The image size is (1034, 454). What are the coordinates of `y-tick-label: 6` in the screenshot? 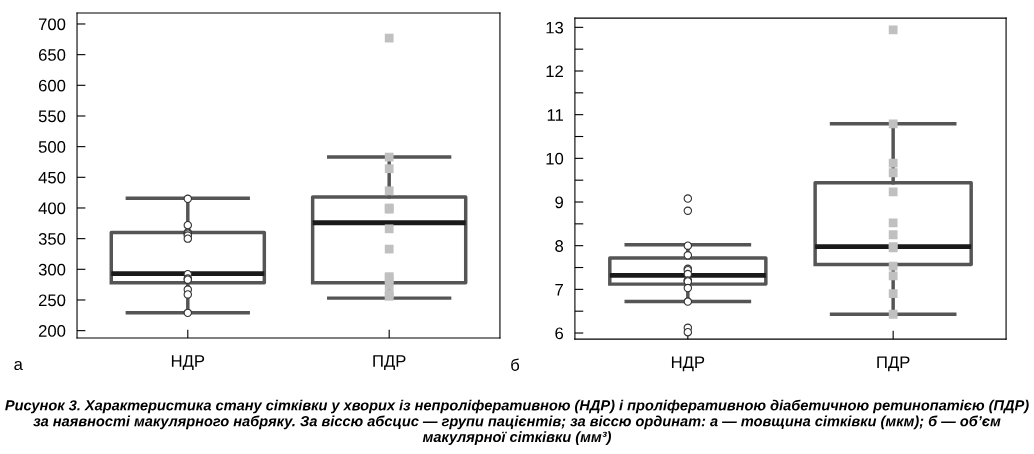 It's located at (559, 333).